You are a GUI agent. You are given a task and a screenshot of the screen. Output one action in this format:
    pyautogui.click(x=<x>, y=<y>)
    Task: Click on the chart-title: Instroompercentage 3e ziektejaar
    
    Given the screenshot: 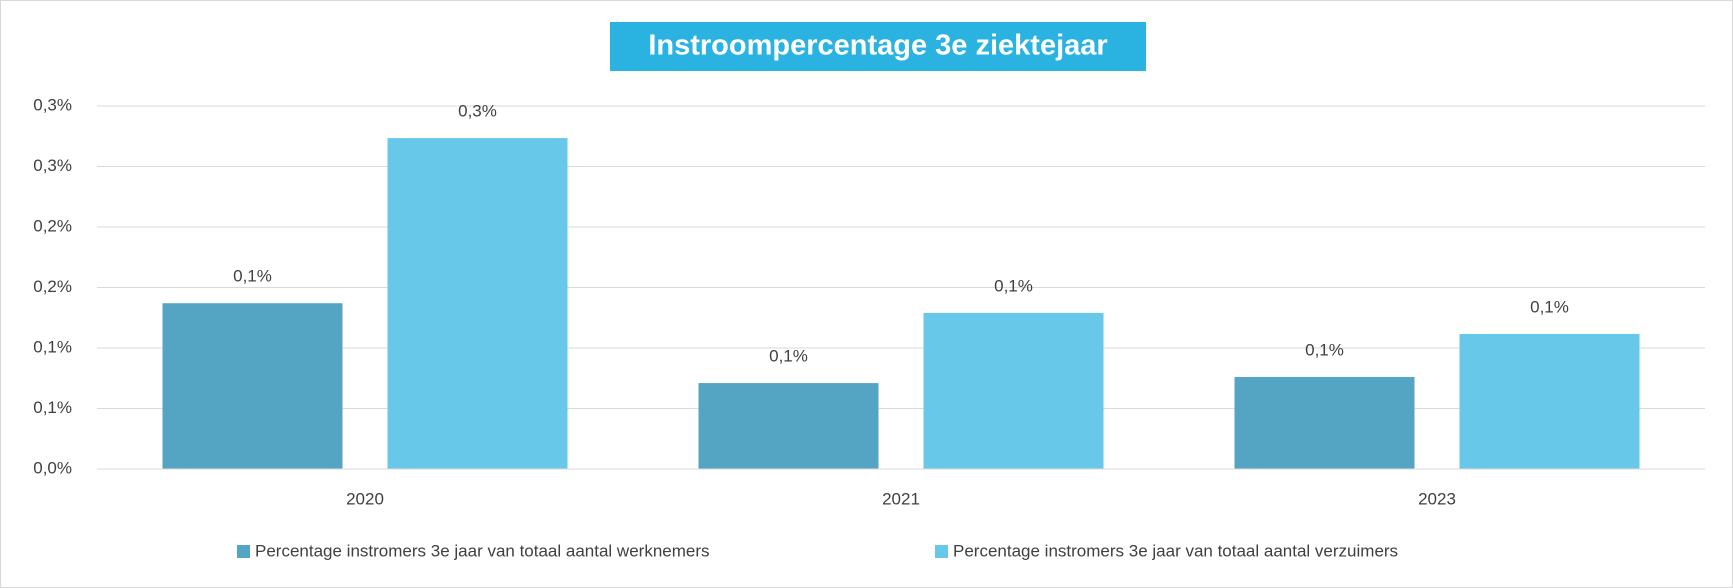 What is the action you would take?
    pyautogui.click(x=877, y=46)
    